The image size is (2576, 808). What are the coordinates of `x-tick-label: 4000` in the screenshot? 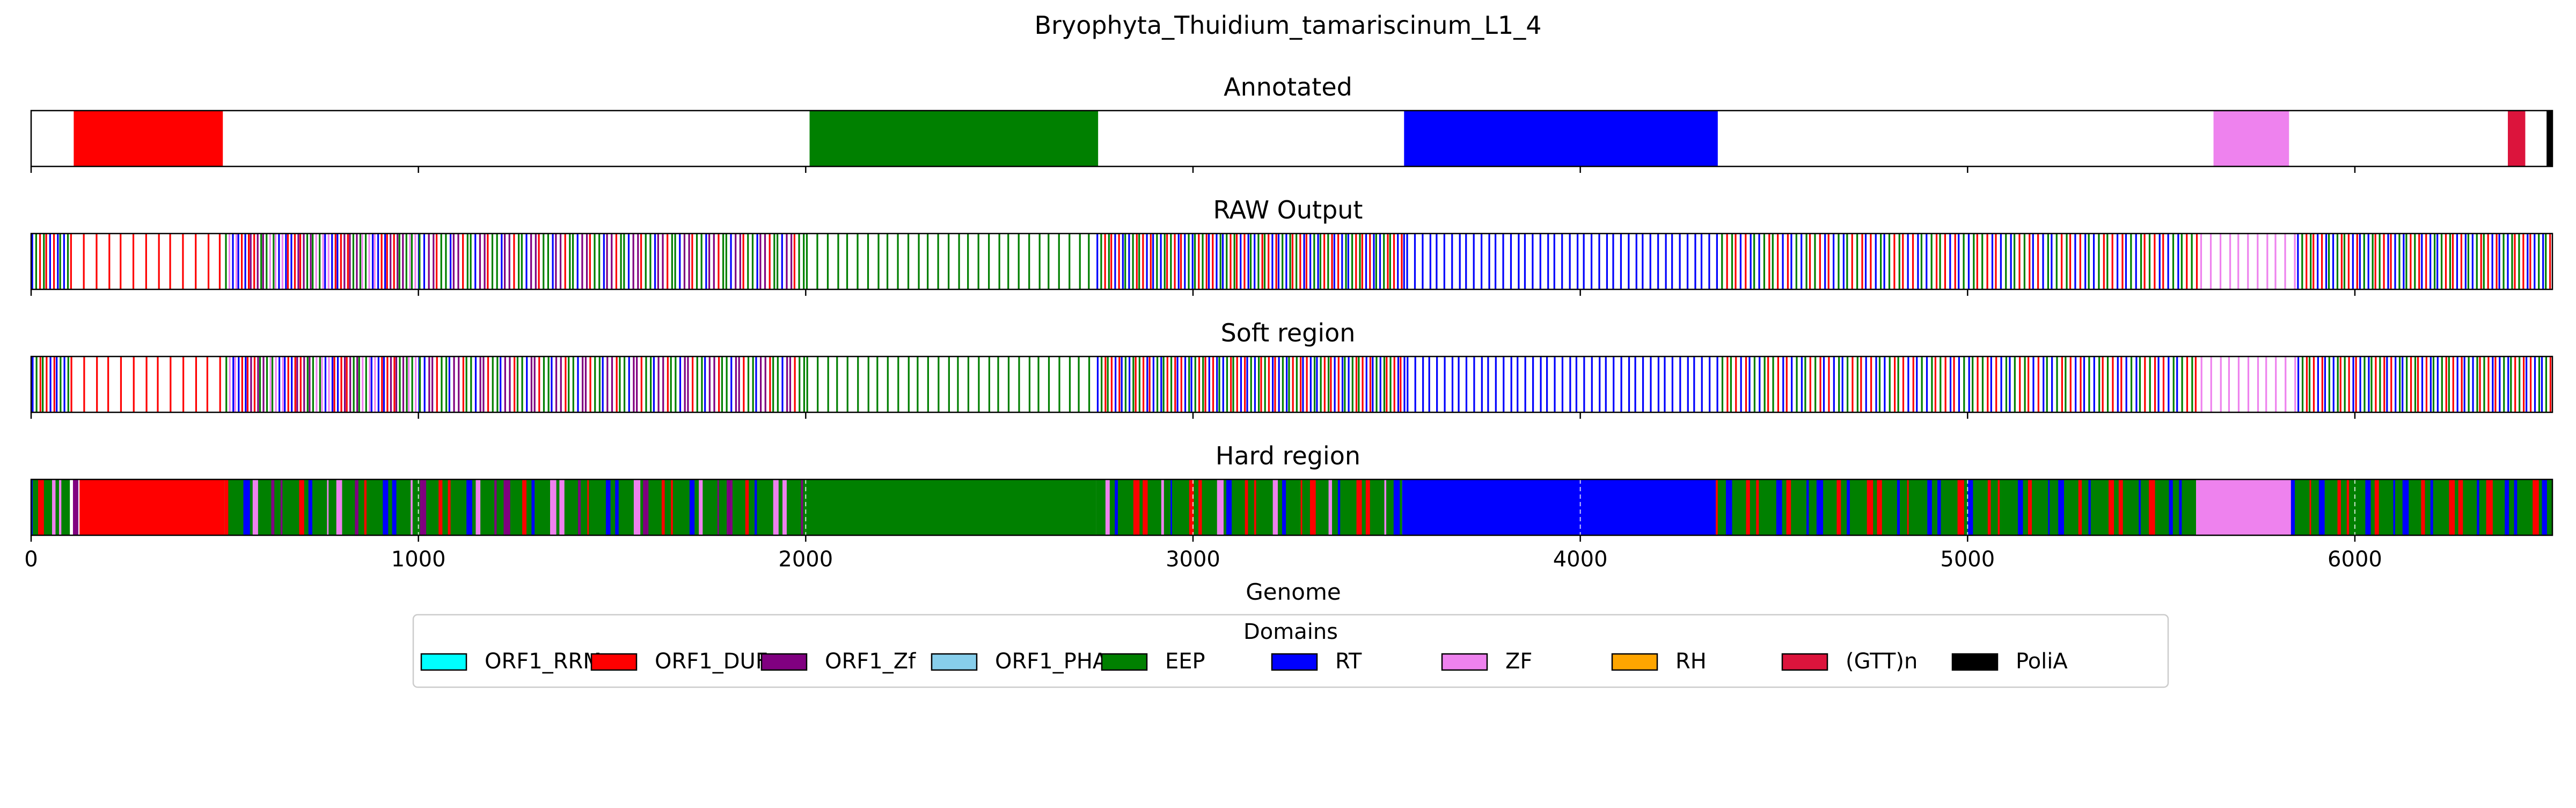 It's located at (1580, 559).